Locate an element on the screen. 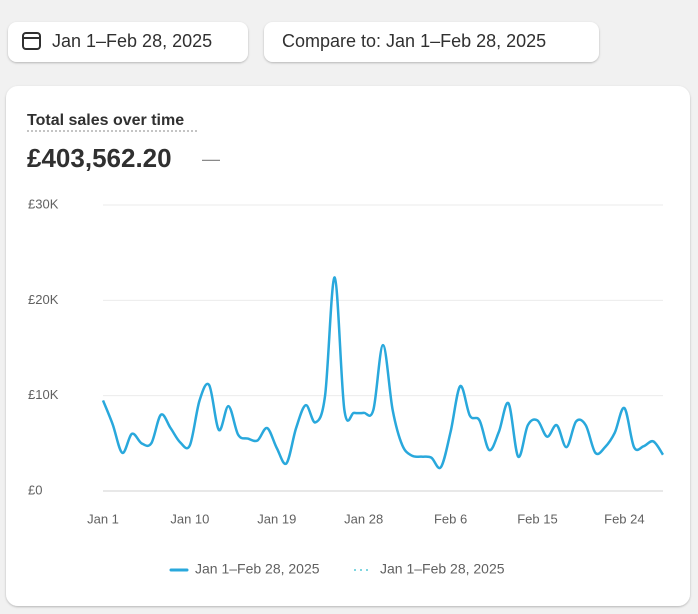  x-tick-label: Jan 1 is located at coordinates (103, 518).